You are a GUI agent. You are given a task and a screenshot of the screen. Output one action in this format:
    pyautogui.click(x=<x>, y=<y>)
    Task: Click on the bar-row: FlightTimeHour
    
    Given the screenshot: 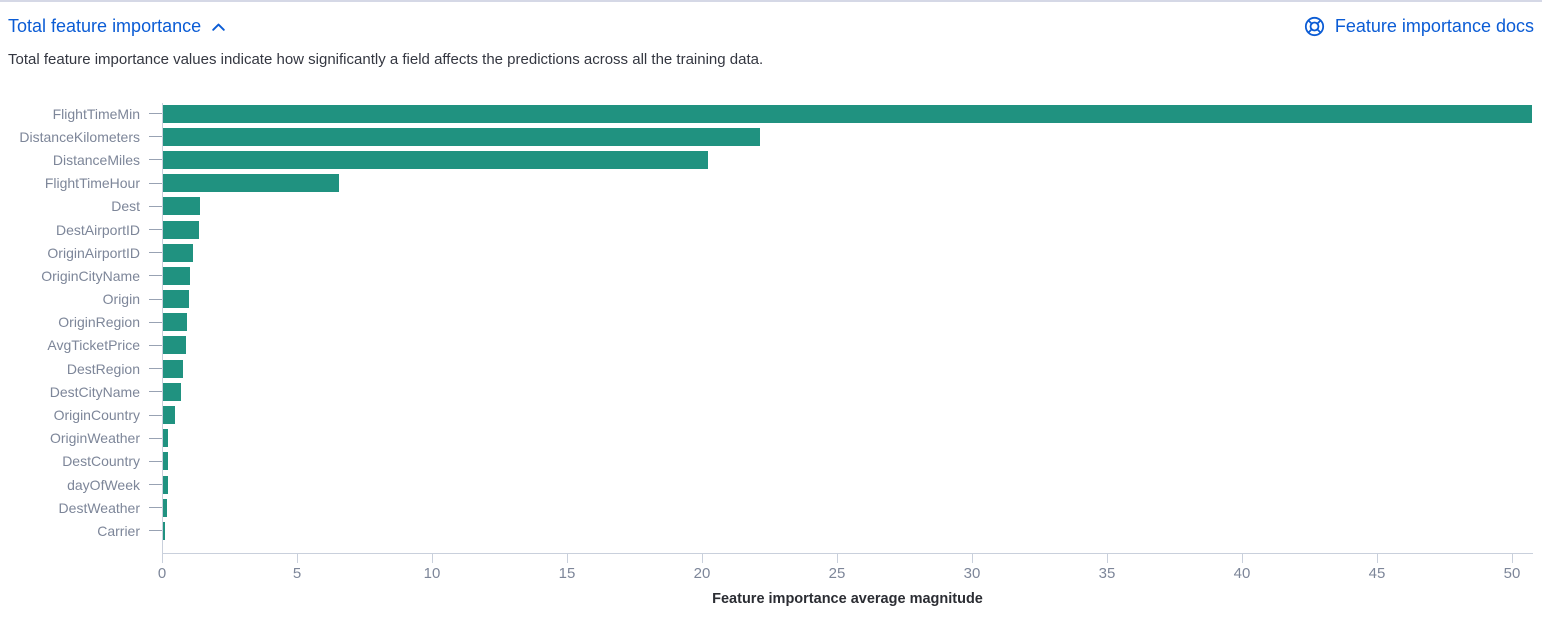 What is the action you would take?
    pyautogui.click(x=771, y=183)
    